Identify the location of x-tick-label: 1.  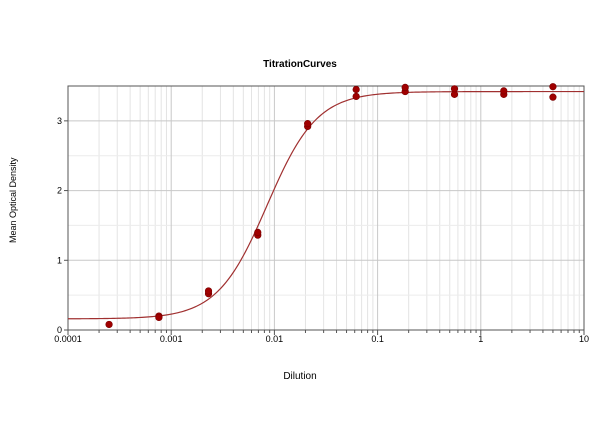
(480, 339).